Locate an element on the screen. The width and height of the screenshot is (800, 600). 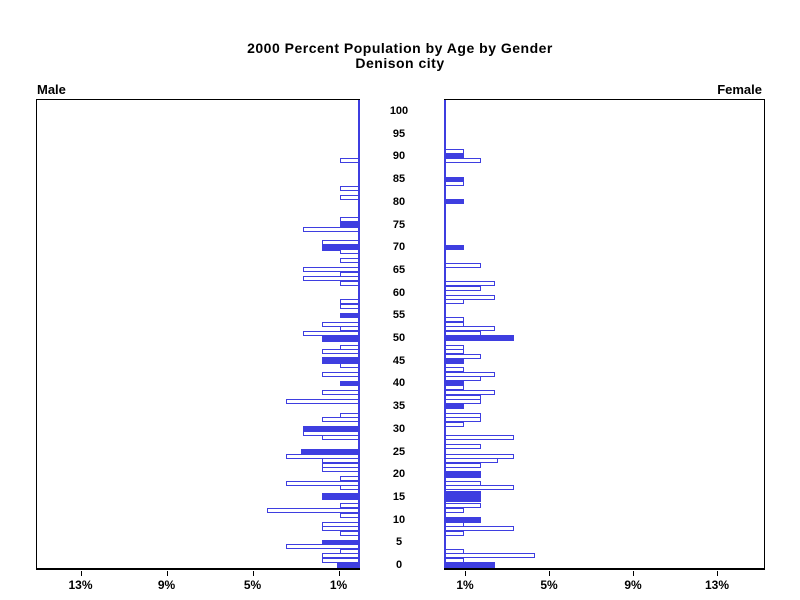
female-axis-tick-label-13: 13% is located at coordinates (717, 585).